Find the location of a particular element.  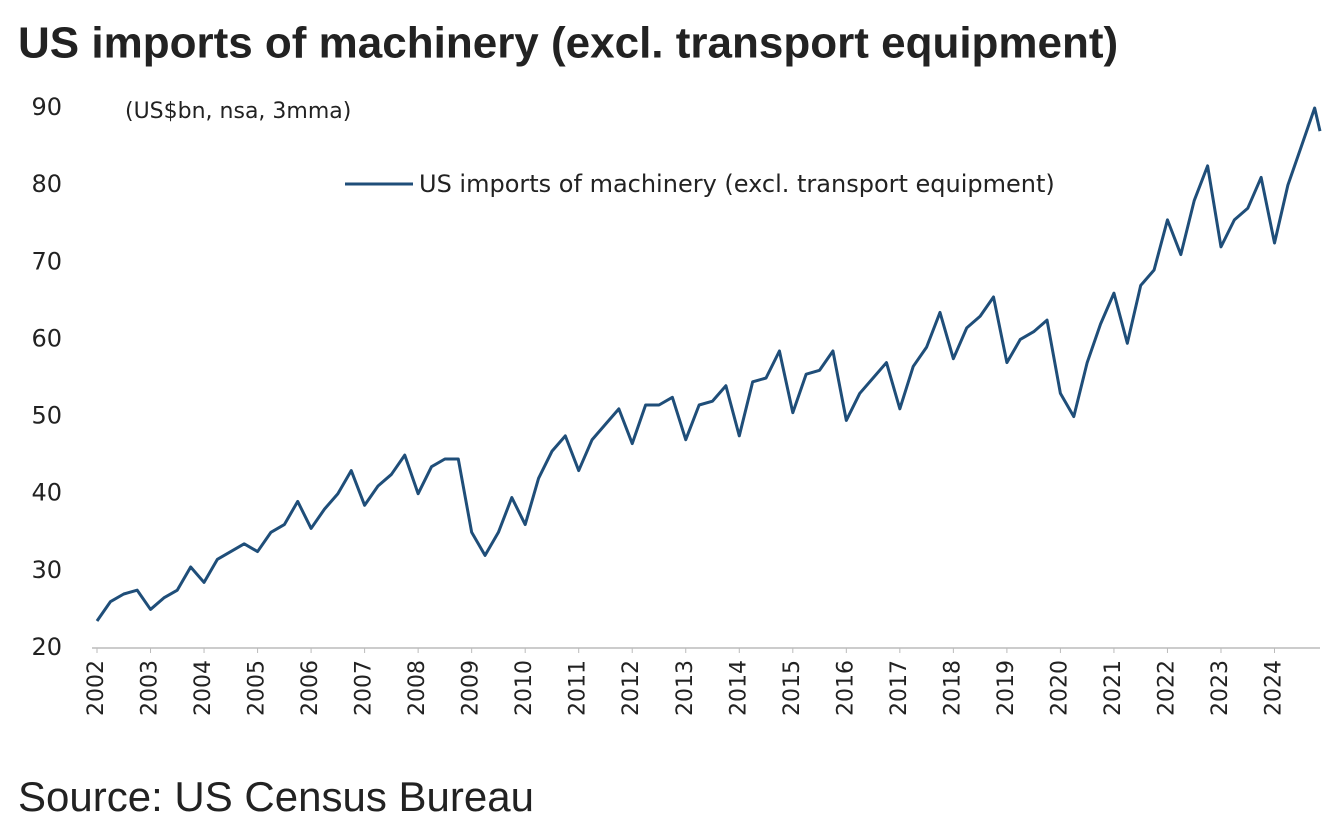

x-tick-label: 2014 is located at coordinates (738, 688).